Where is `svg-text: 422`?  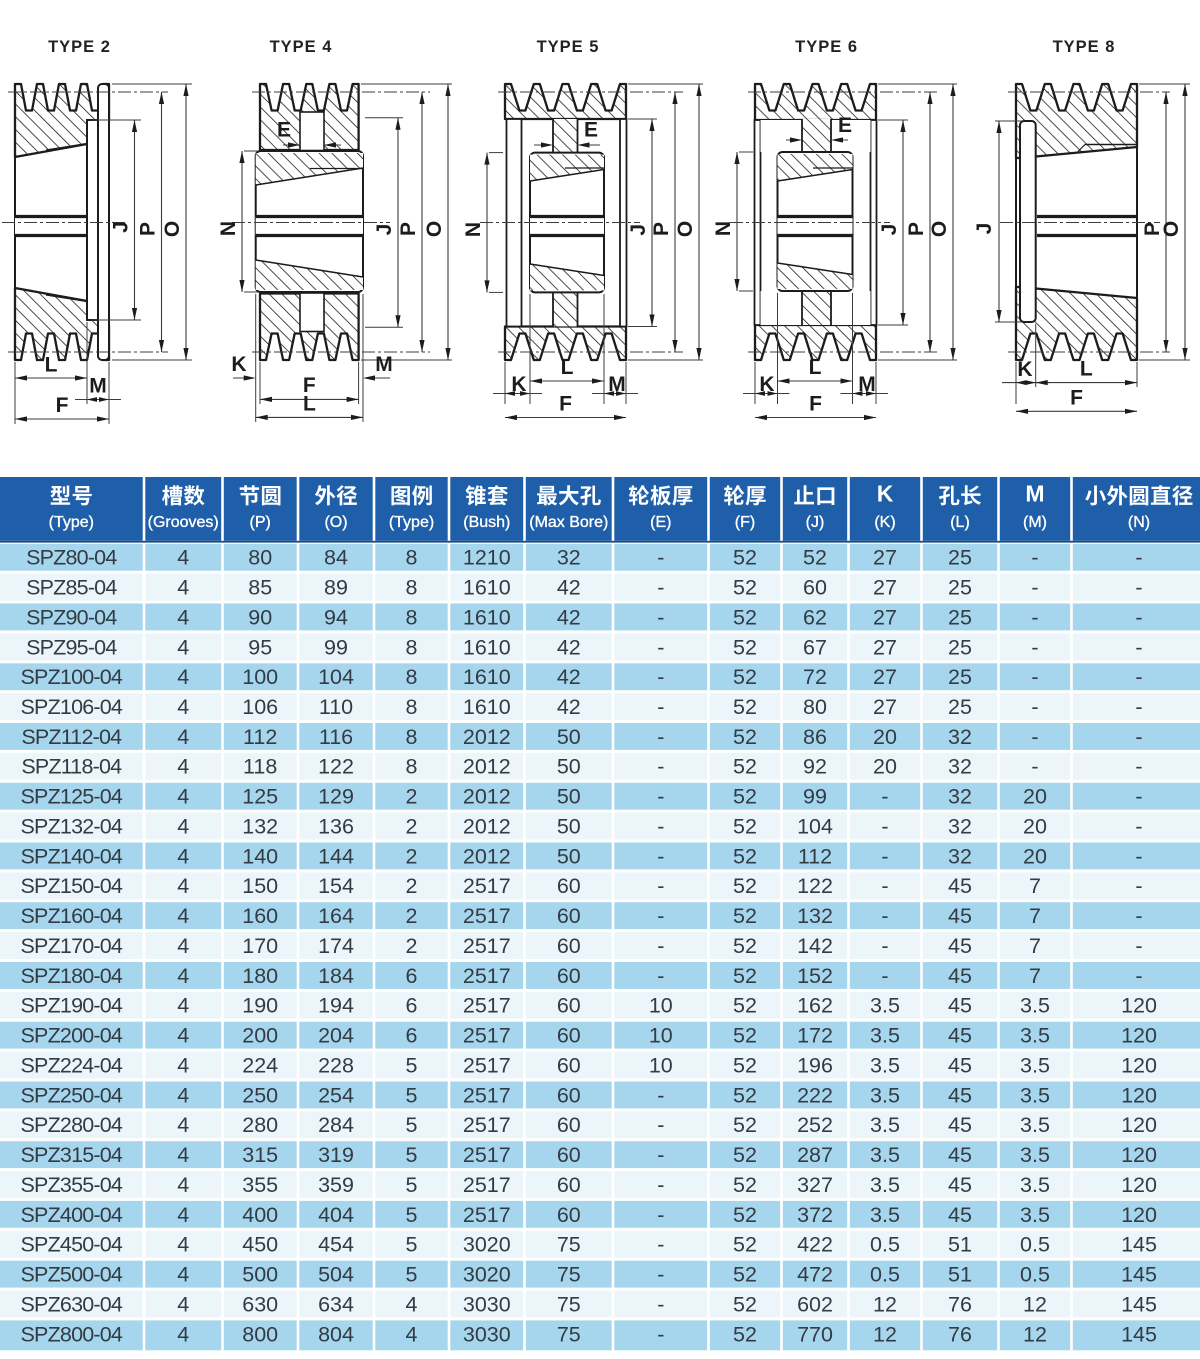
svg-text: 422 is located at coordinates (815, 1245).